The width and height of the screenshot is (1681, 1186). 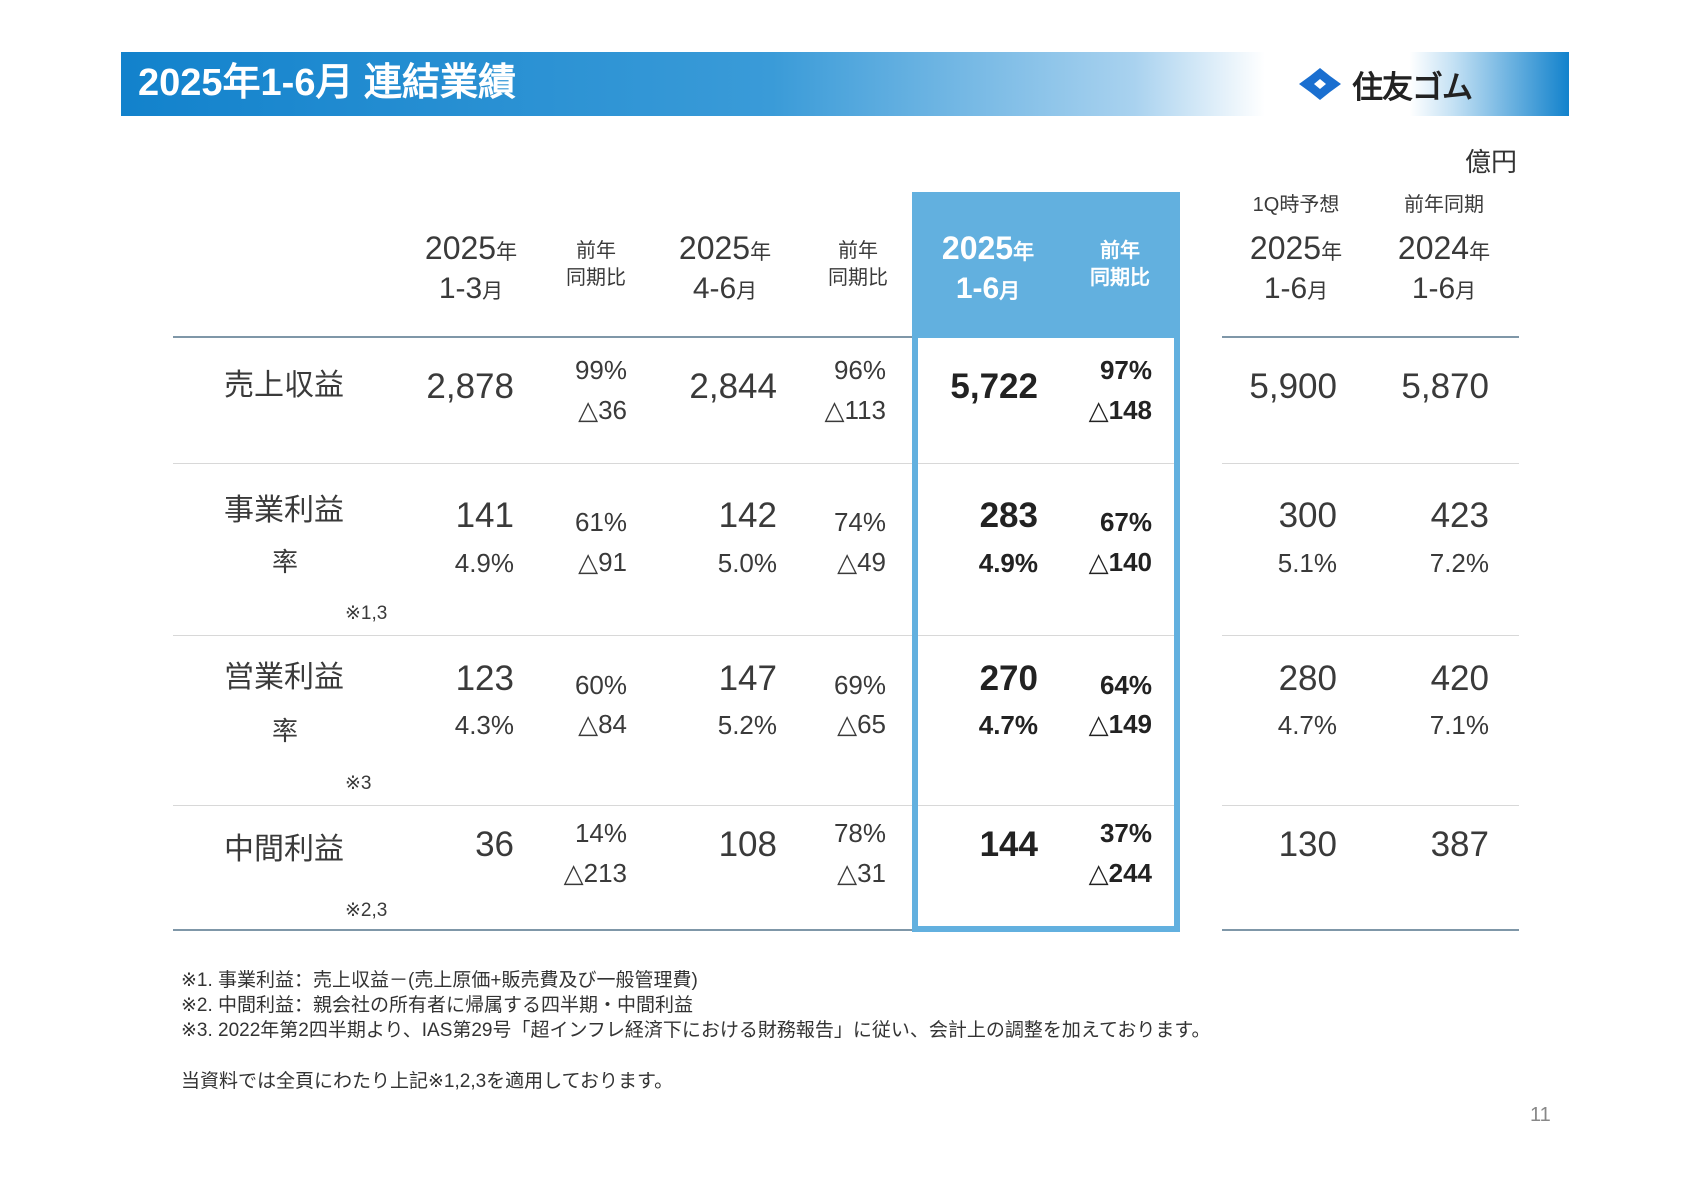 What do you see at coordinates (1008, 515) in the screenshot?
I see `value-cell: 283` at bounding box center [1008, 515].